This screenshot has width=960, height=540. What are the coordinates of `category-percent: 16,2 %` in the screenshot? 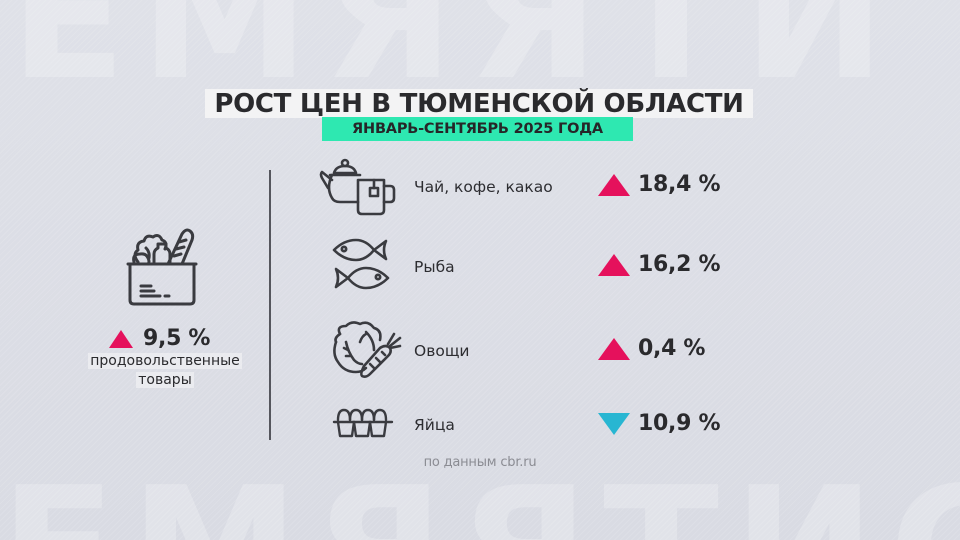 It's located at (679, 264).